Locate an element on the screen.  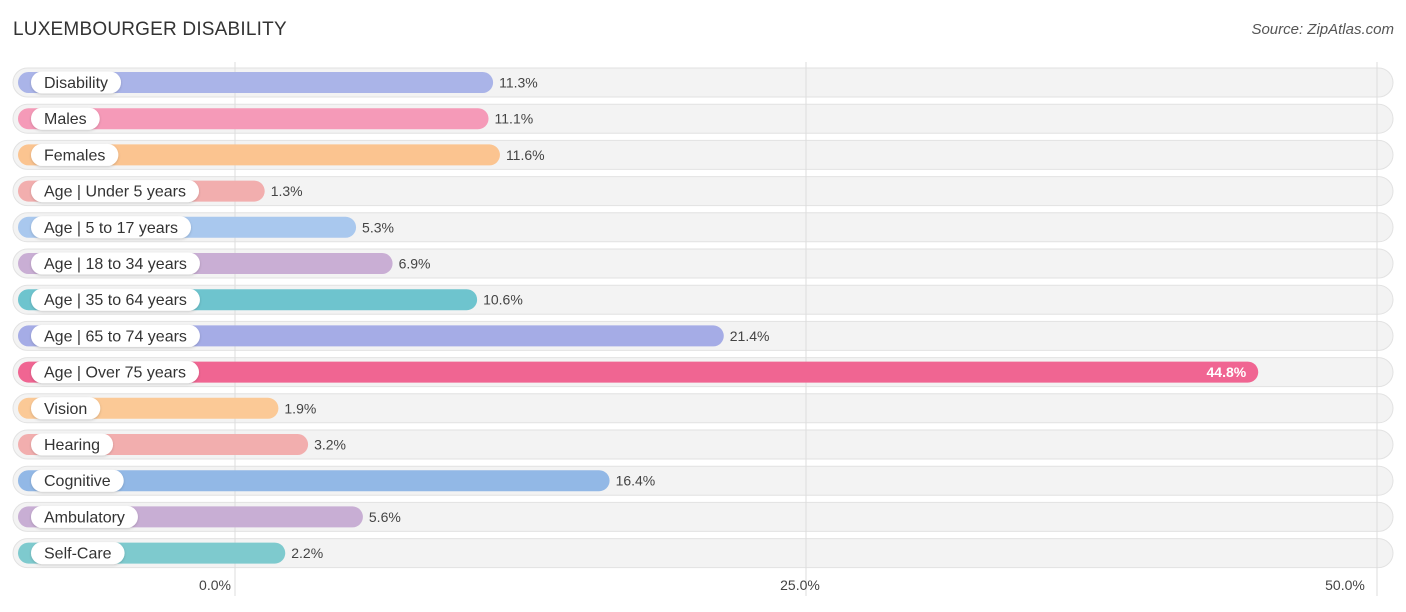
category-label: Age | 18 to 34 years is located at coordinates (115, 264).